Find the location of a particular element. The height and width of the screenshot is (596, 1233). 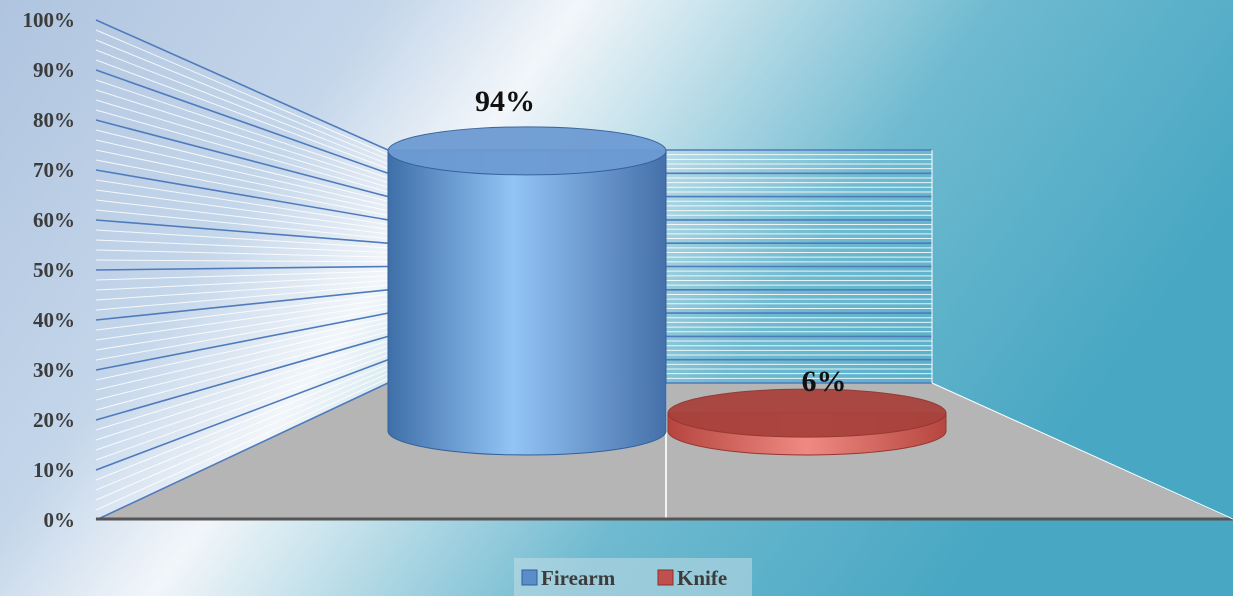

y-tick-label: 40% is located at coordinates (54, 320).